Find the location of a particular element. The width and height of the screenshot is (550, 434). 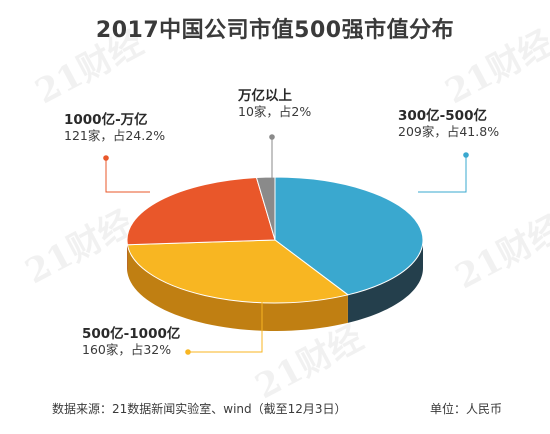

slice-label-name: 300亿-500亿 is located at coordinates (442, 116).